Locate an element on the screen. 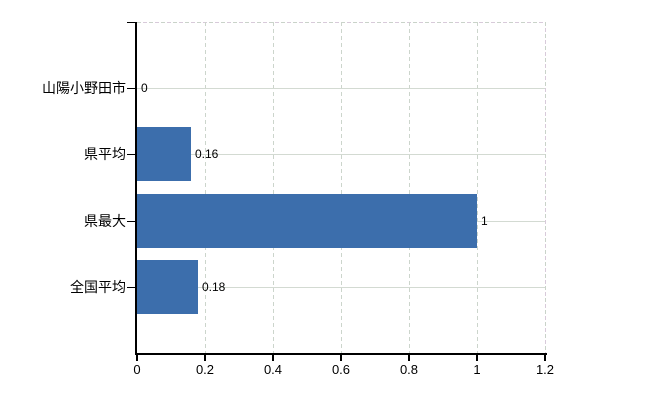  x-tick-label: 0.2 is located at coordinates (205, 369).